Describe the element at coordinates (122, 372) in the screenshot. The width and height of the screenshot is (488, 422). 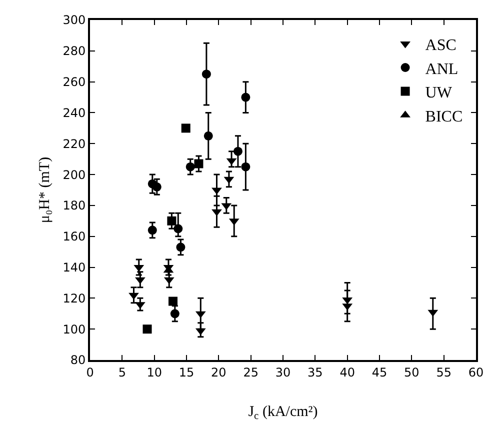
I see `x-tick-label: 5` at that location.